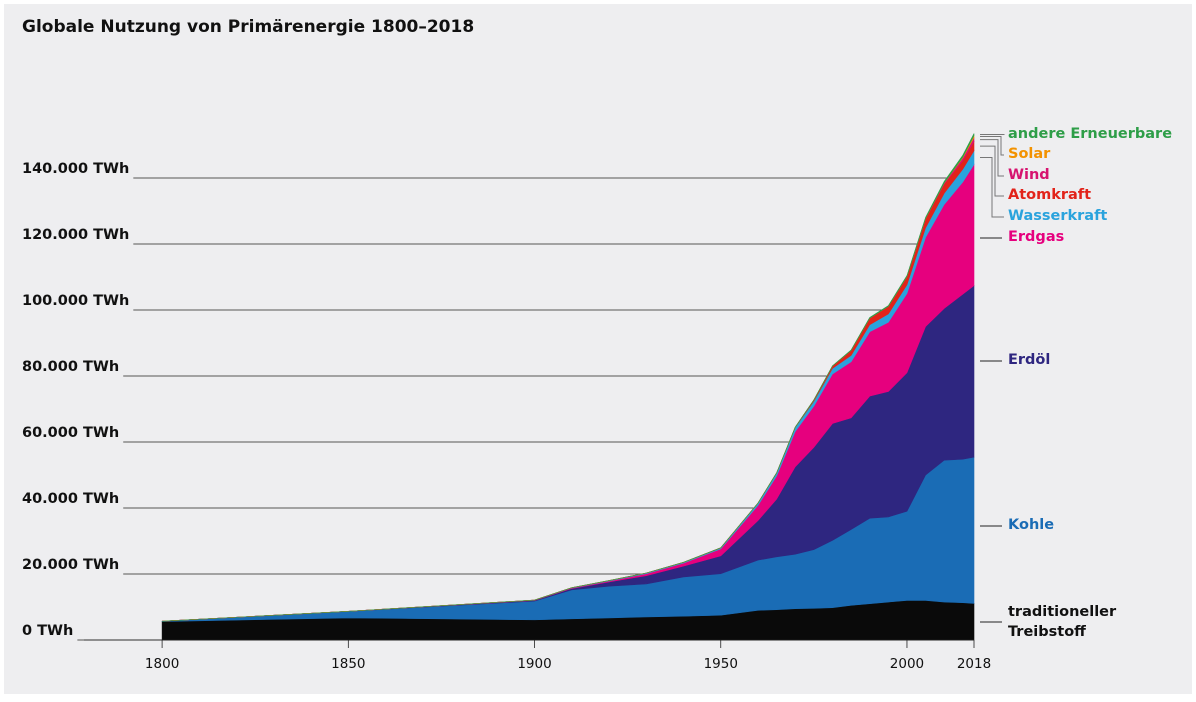 The width and height of the screenshot is (1196, 702). I want to click on legend-label: Kohle, so click(1031, 525).